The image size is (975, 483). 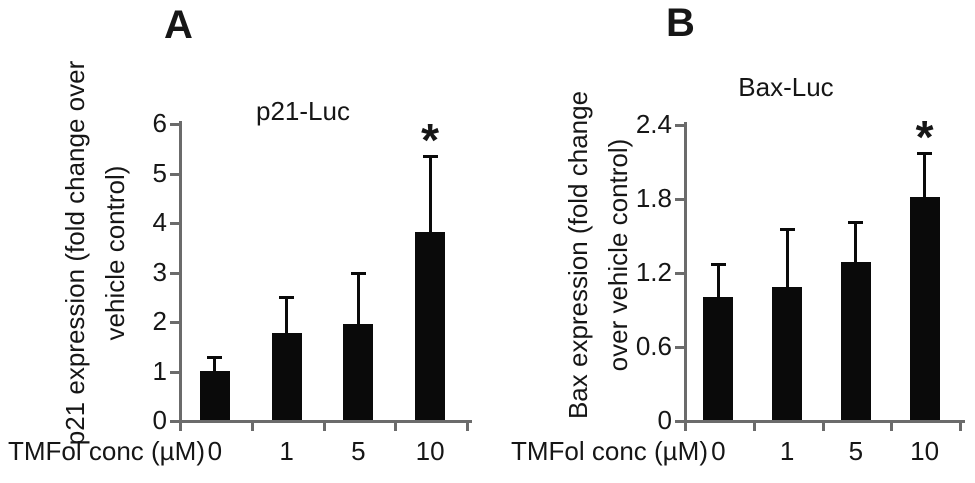 What do you see at coordinates (653, 346) in the screenshot?
I see `y-tick-label: 0.6` at bounding box center [653, 346].